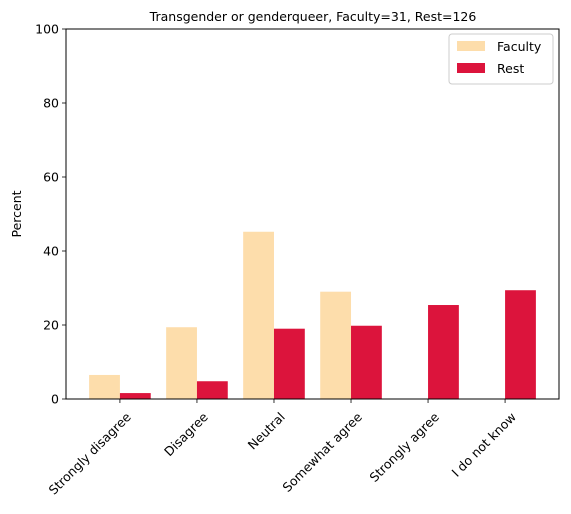 The image size is (571, 514). What do you see at coordinates (322, 452) in the screenshot?
I see `x-tick-label: Somewhat agree` at bounding box center [322, 452].